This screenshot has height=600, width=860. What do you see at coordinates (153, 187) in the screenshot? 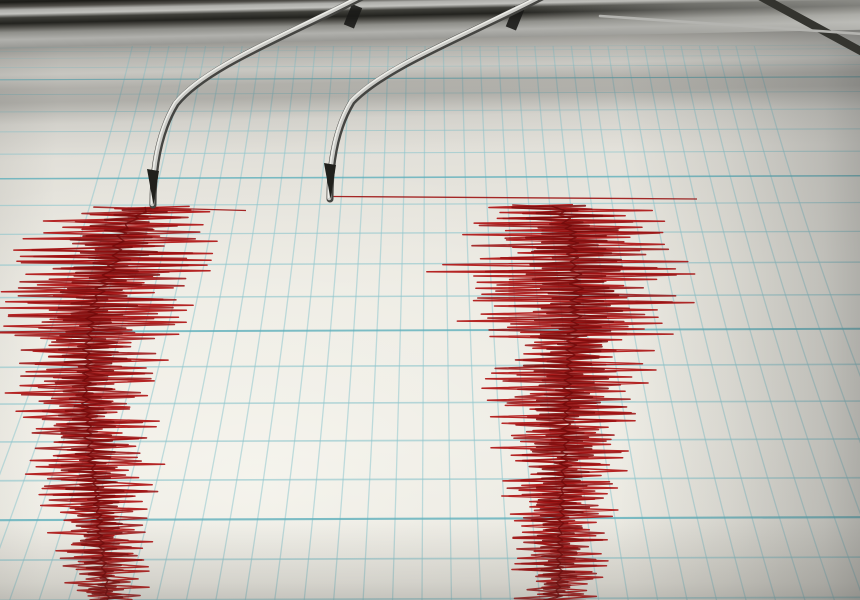
I see `left-pen-tip` at bounding box center [153, 187].